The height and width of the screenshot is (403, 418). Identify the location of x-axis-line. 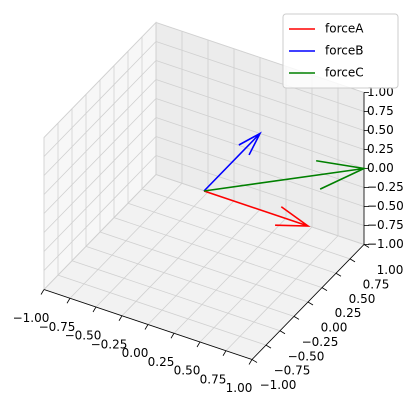
(148, 324).